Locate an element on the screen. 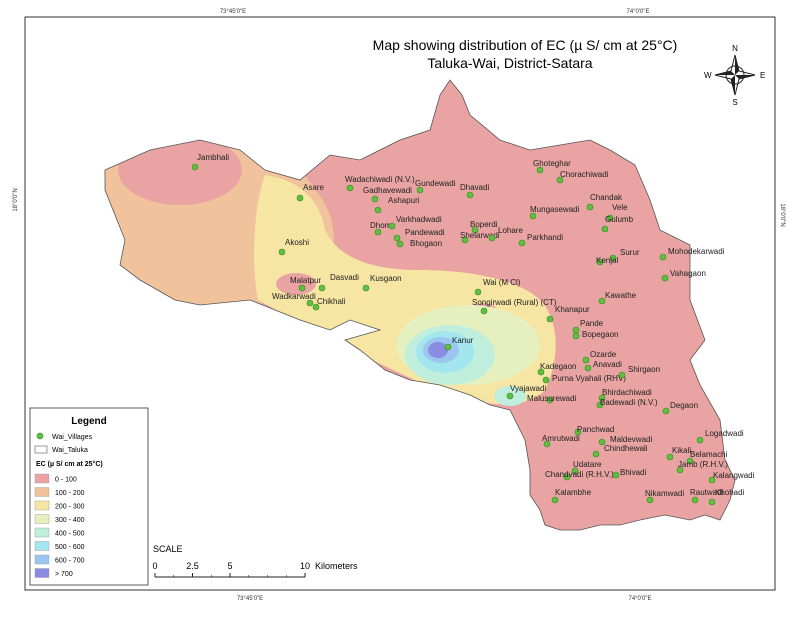 Image resolution: width=797 pixels, height=626 pixels. compass: N S E W is located at coordinates (734, 75).